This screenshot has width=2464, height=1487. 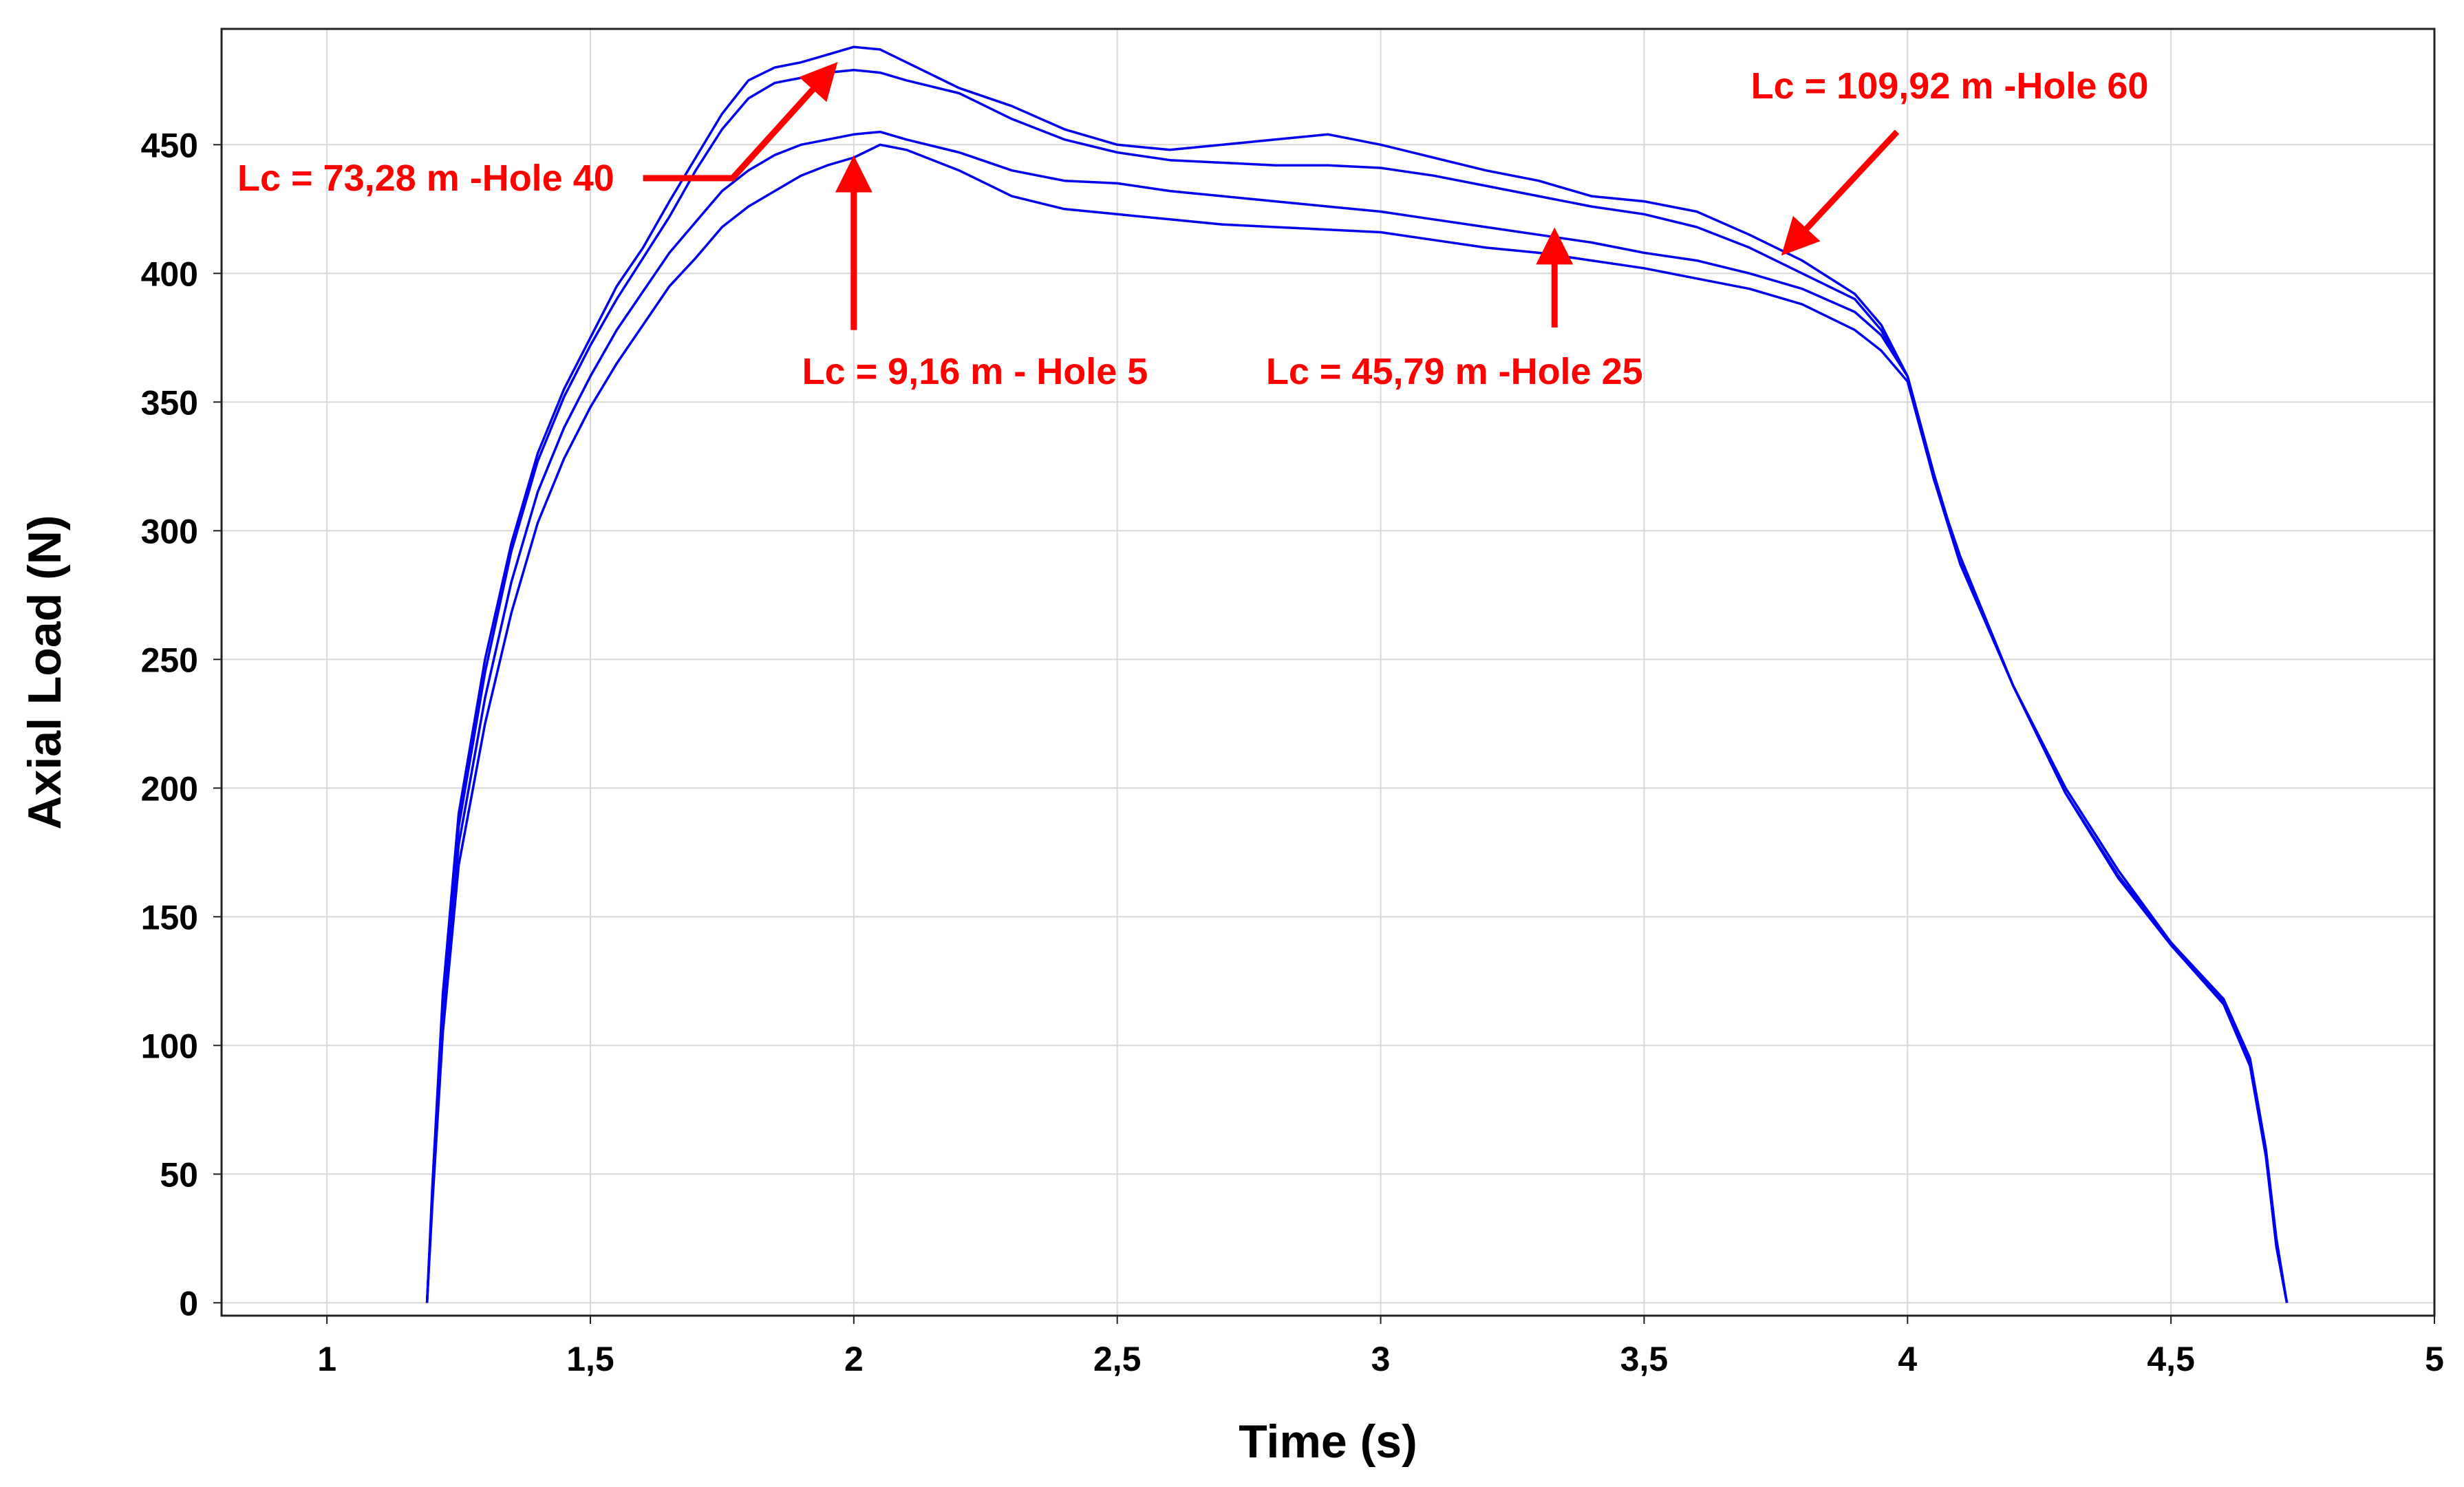 I want to click on x-tick-label: 4, so click(x=1907, y=1359).